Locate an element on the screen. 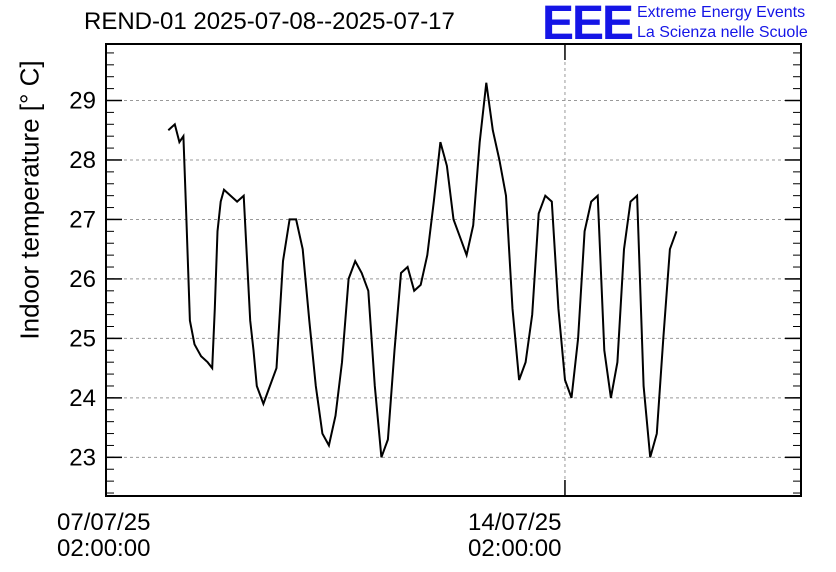 This screenshot has width=836, height=572. y-tick-label: 28 is located at coordinates (82, 160).